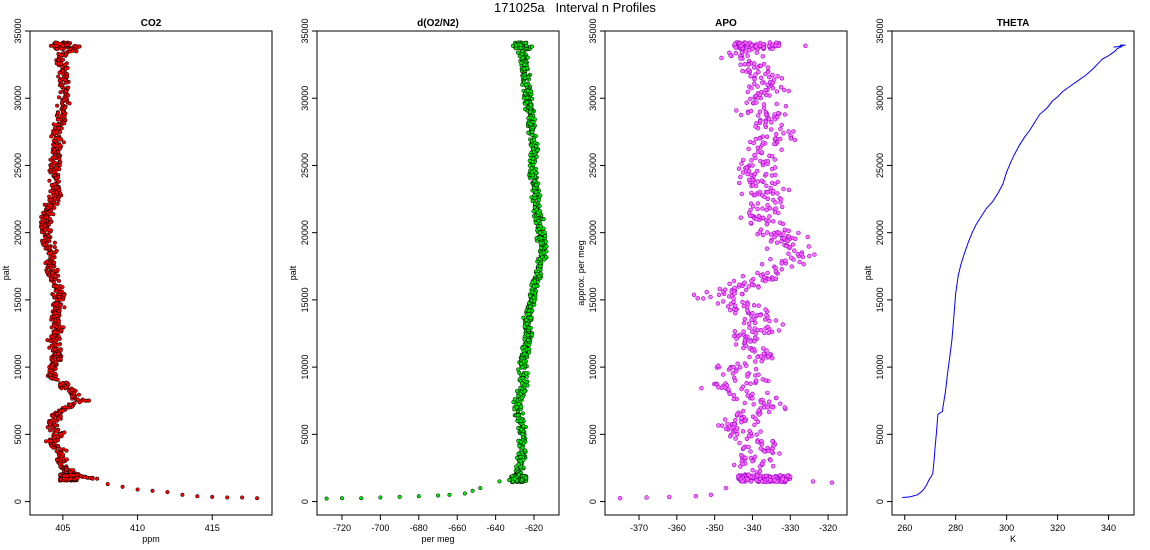  Describe the element at coordinates (790, 528) in the screenshot. I see `x-tick-label: -330` at that location.